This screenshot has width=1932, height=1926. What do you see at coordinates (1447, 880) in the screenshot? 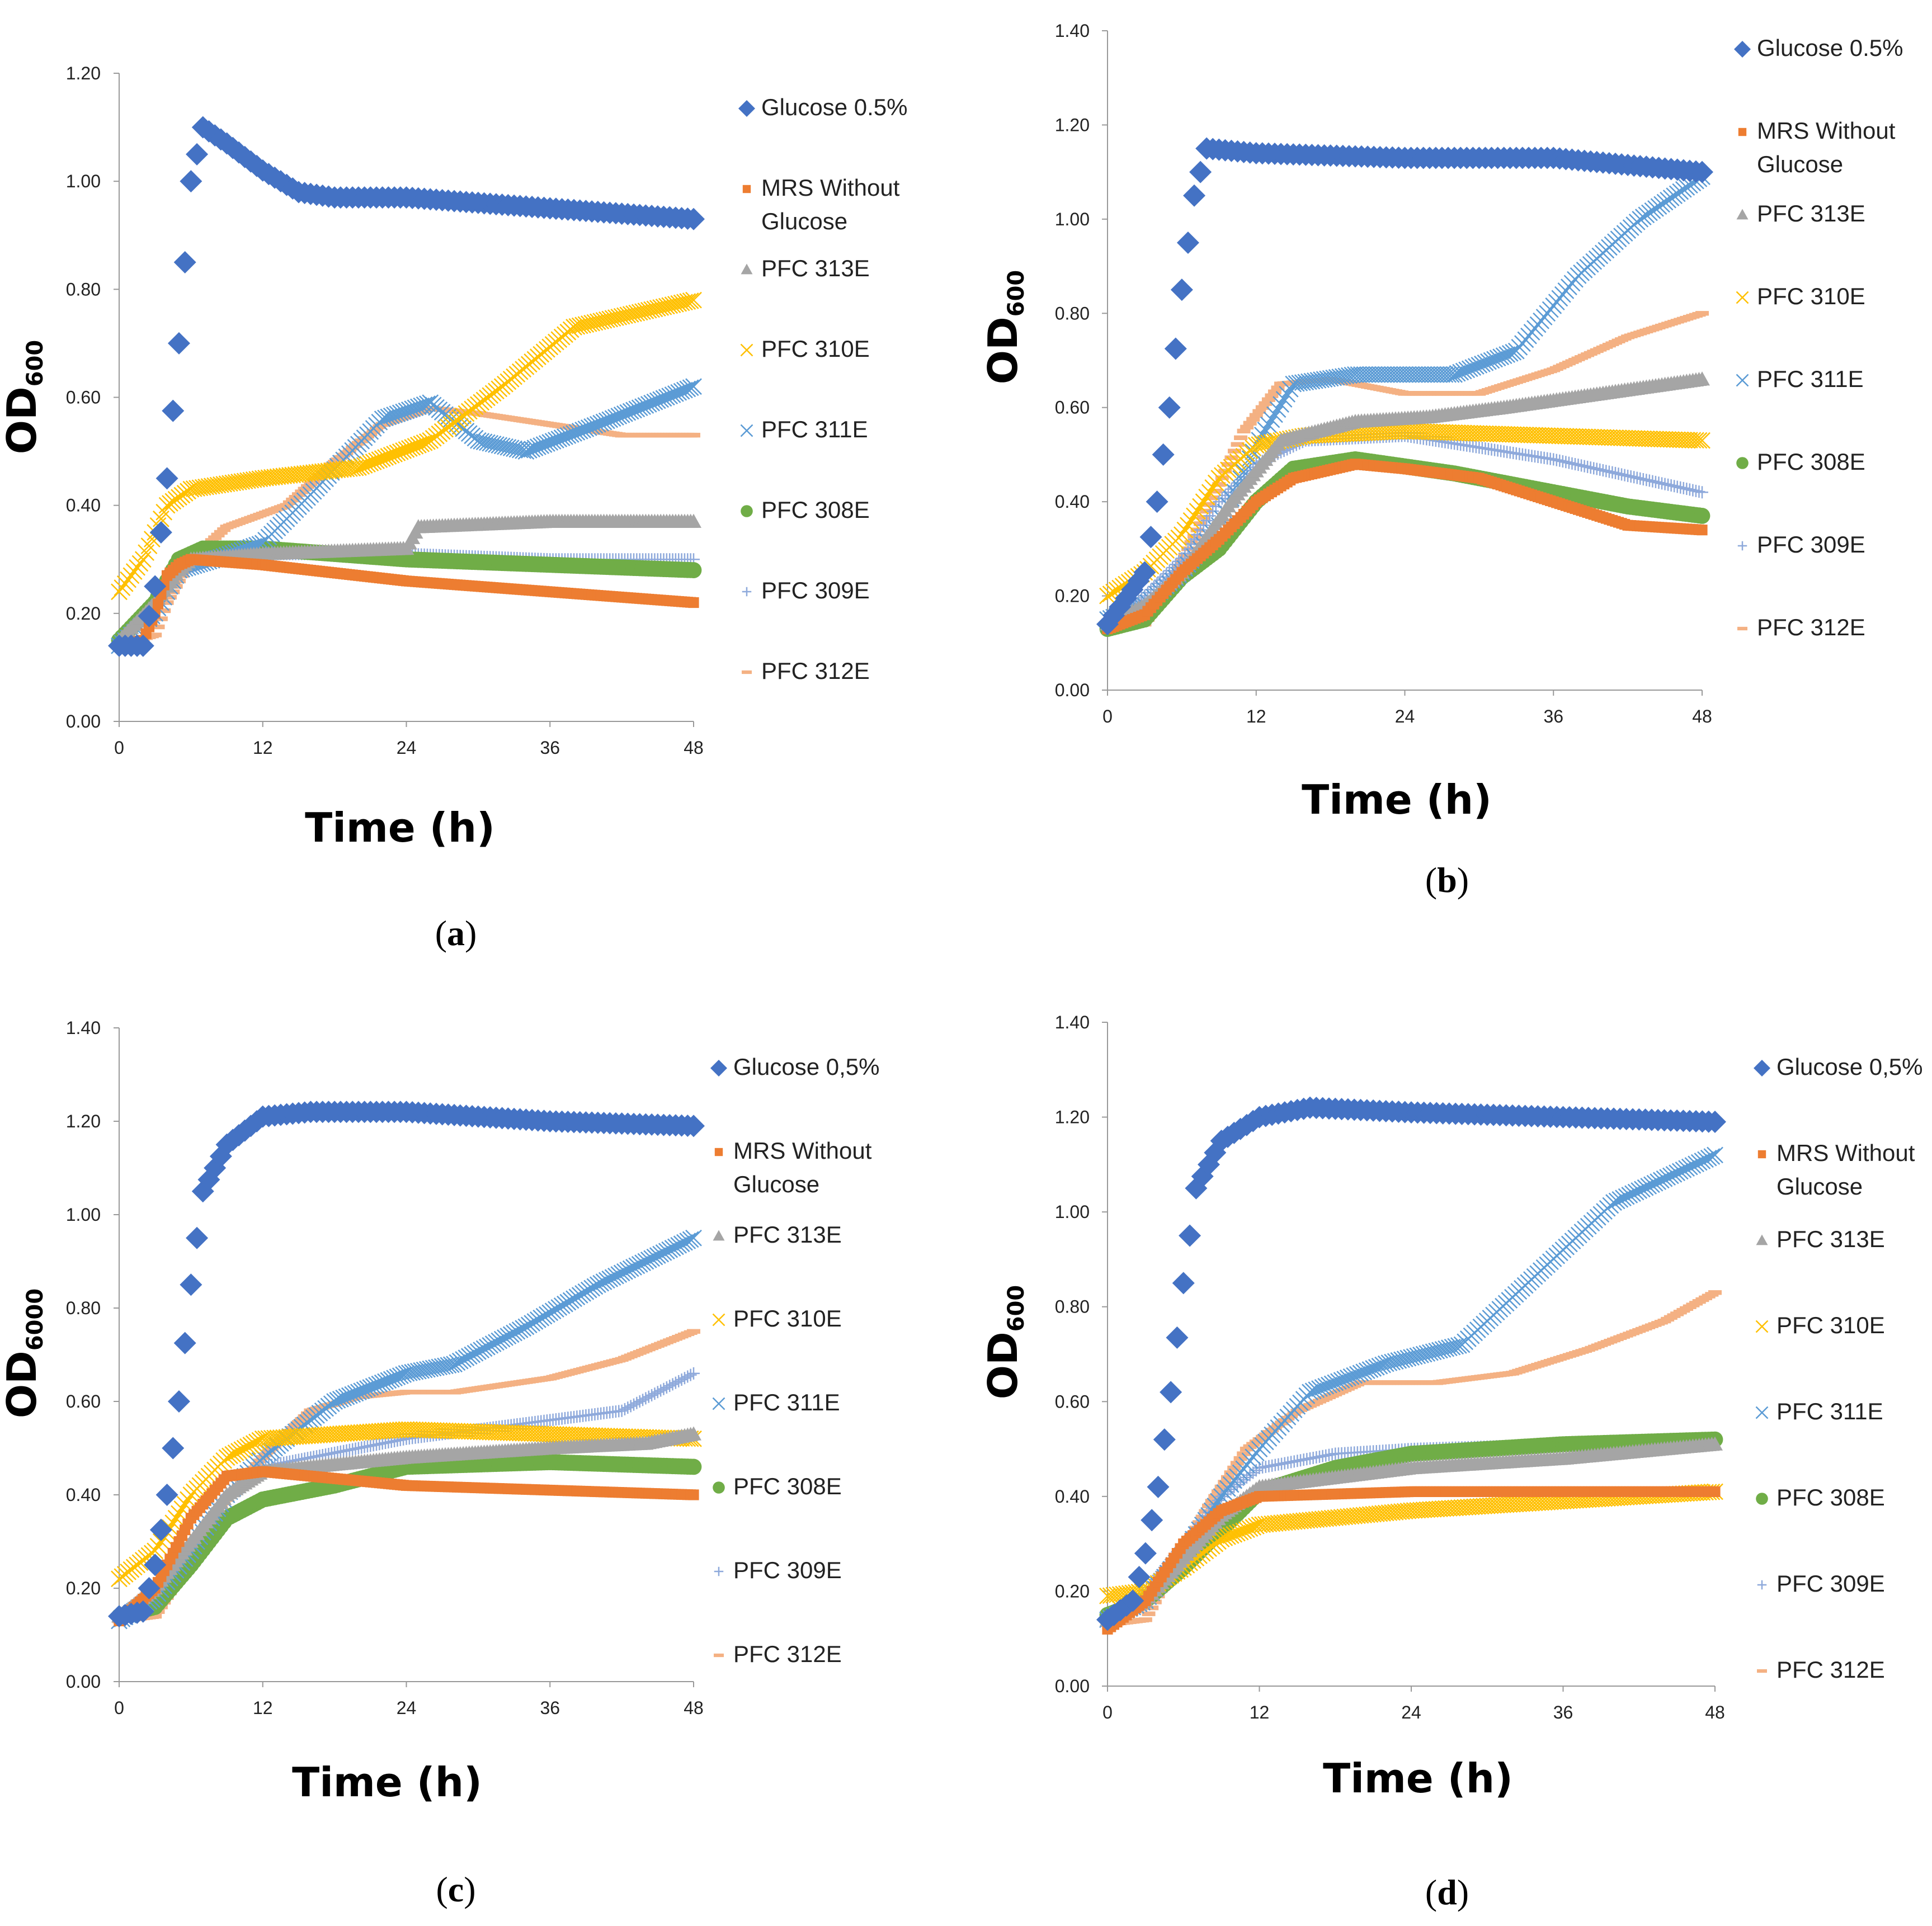
I see `panel-label: (b)` at bounding box center [1447, 880].